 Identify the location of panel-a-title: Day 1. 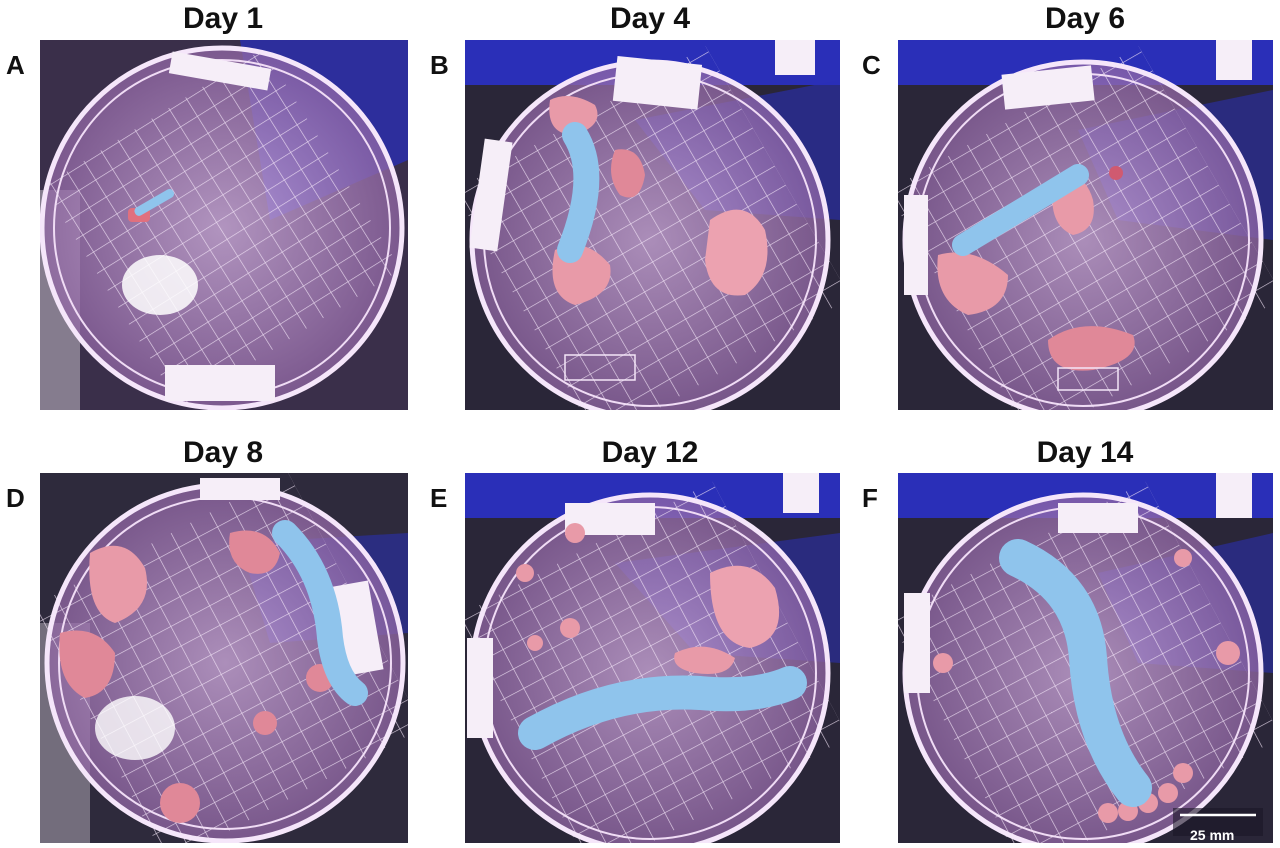
(223, 18).